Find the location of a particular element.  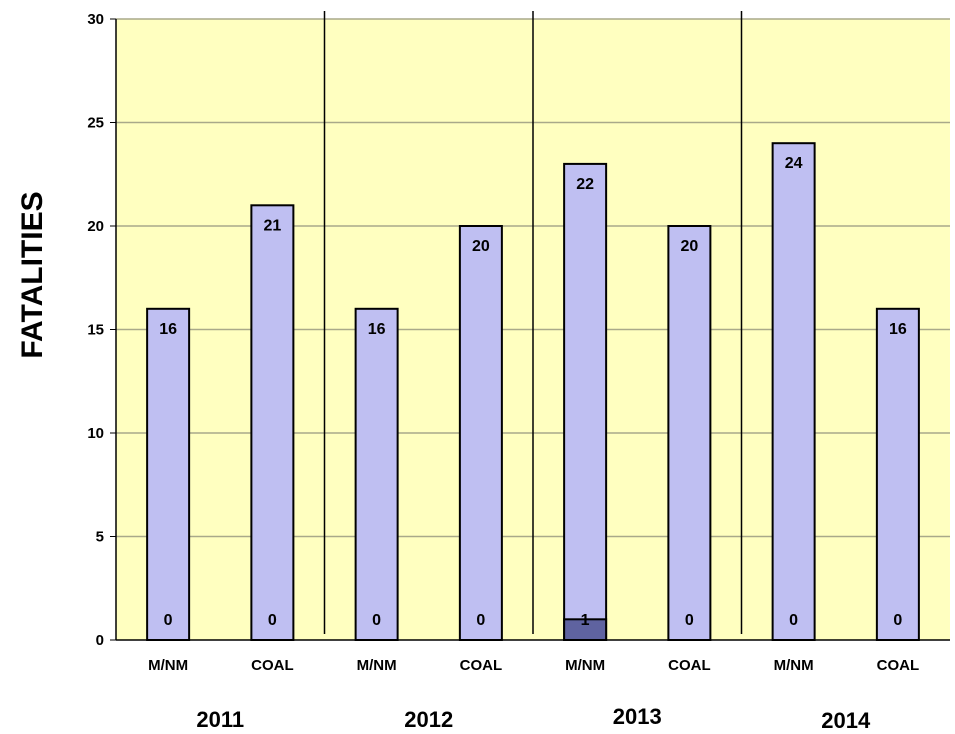

year-label: 2012 is located at coordinates (428, 719).